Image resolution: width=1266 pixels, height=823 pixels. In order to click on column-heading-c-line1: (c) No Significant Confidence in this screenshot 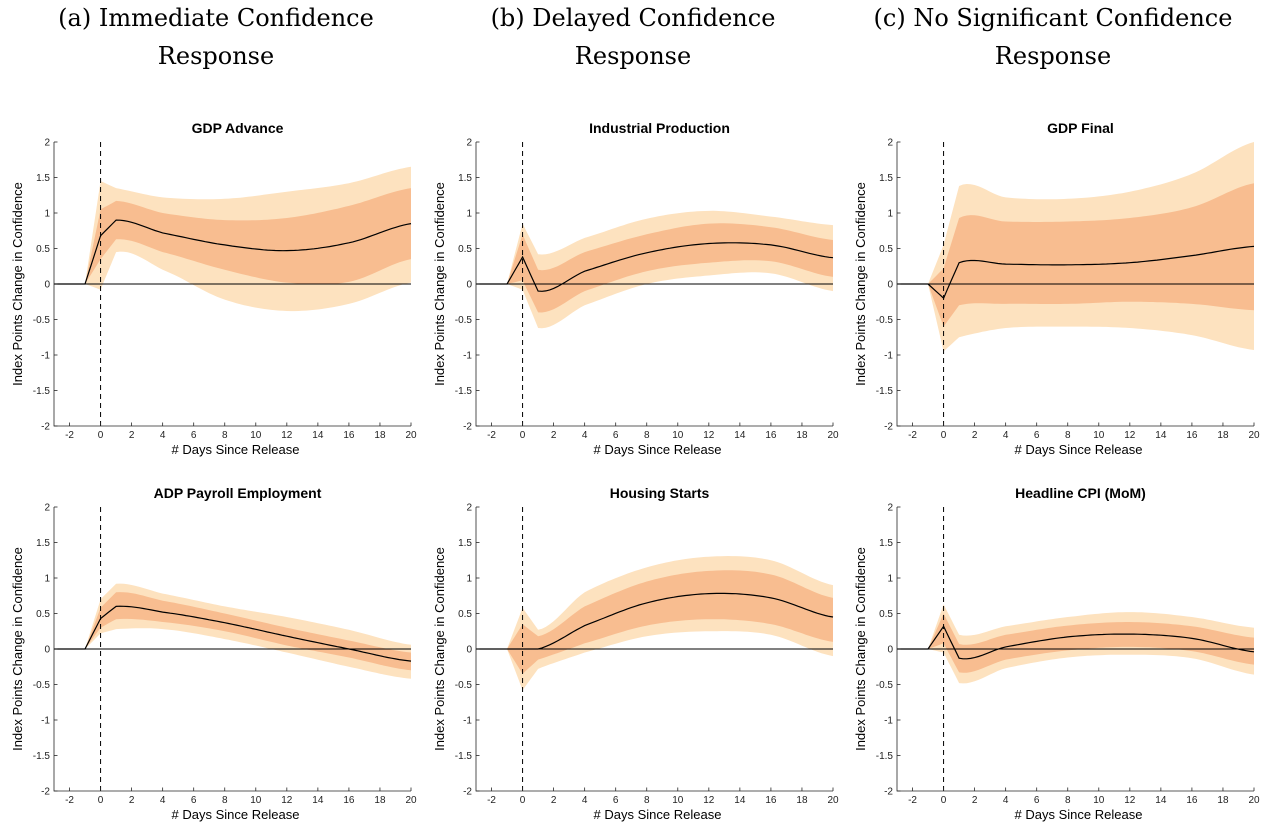, I will do `click(1053, 18)`.